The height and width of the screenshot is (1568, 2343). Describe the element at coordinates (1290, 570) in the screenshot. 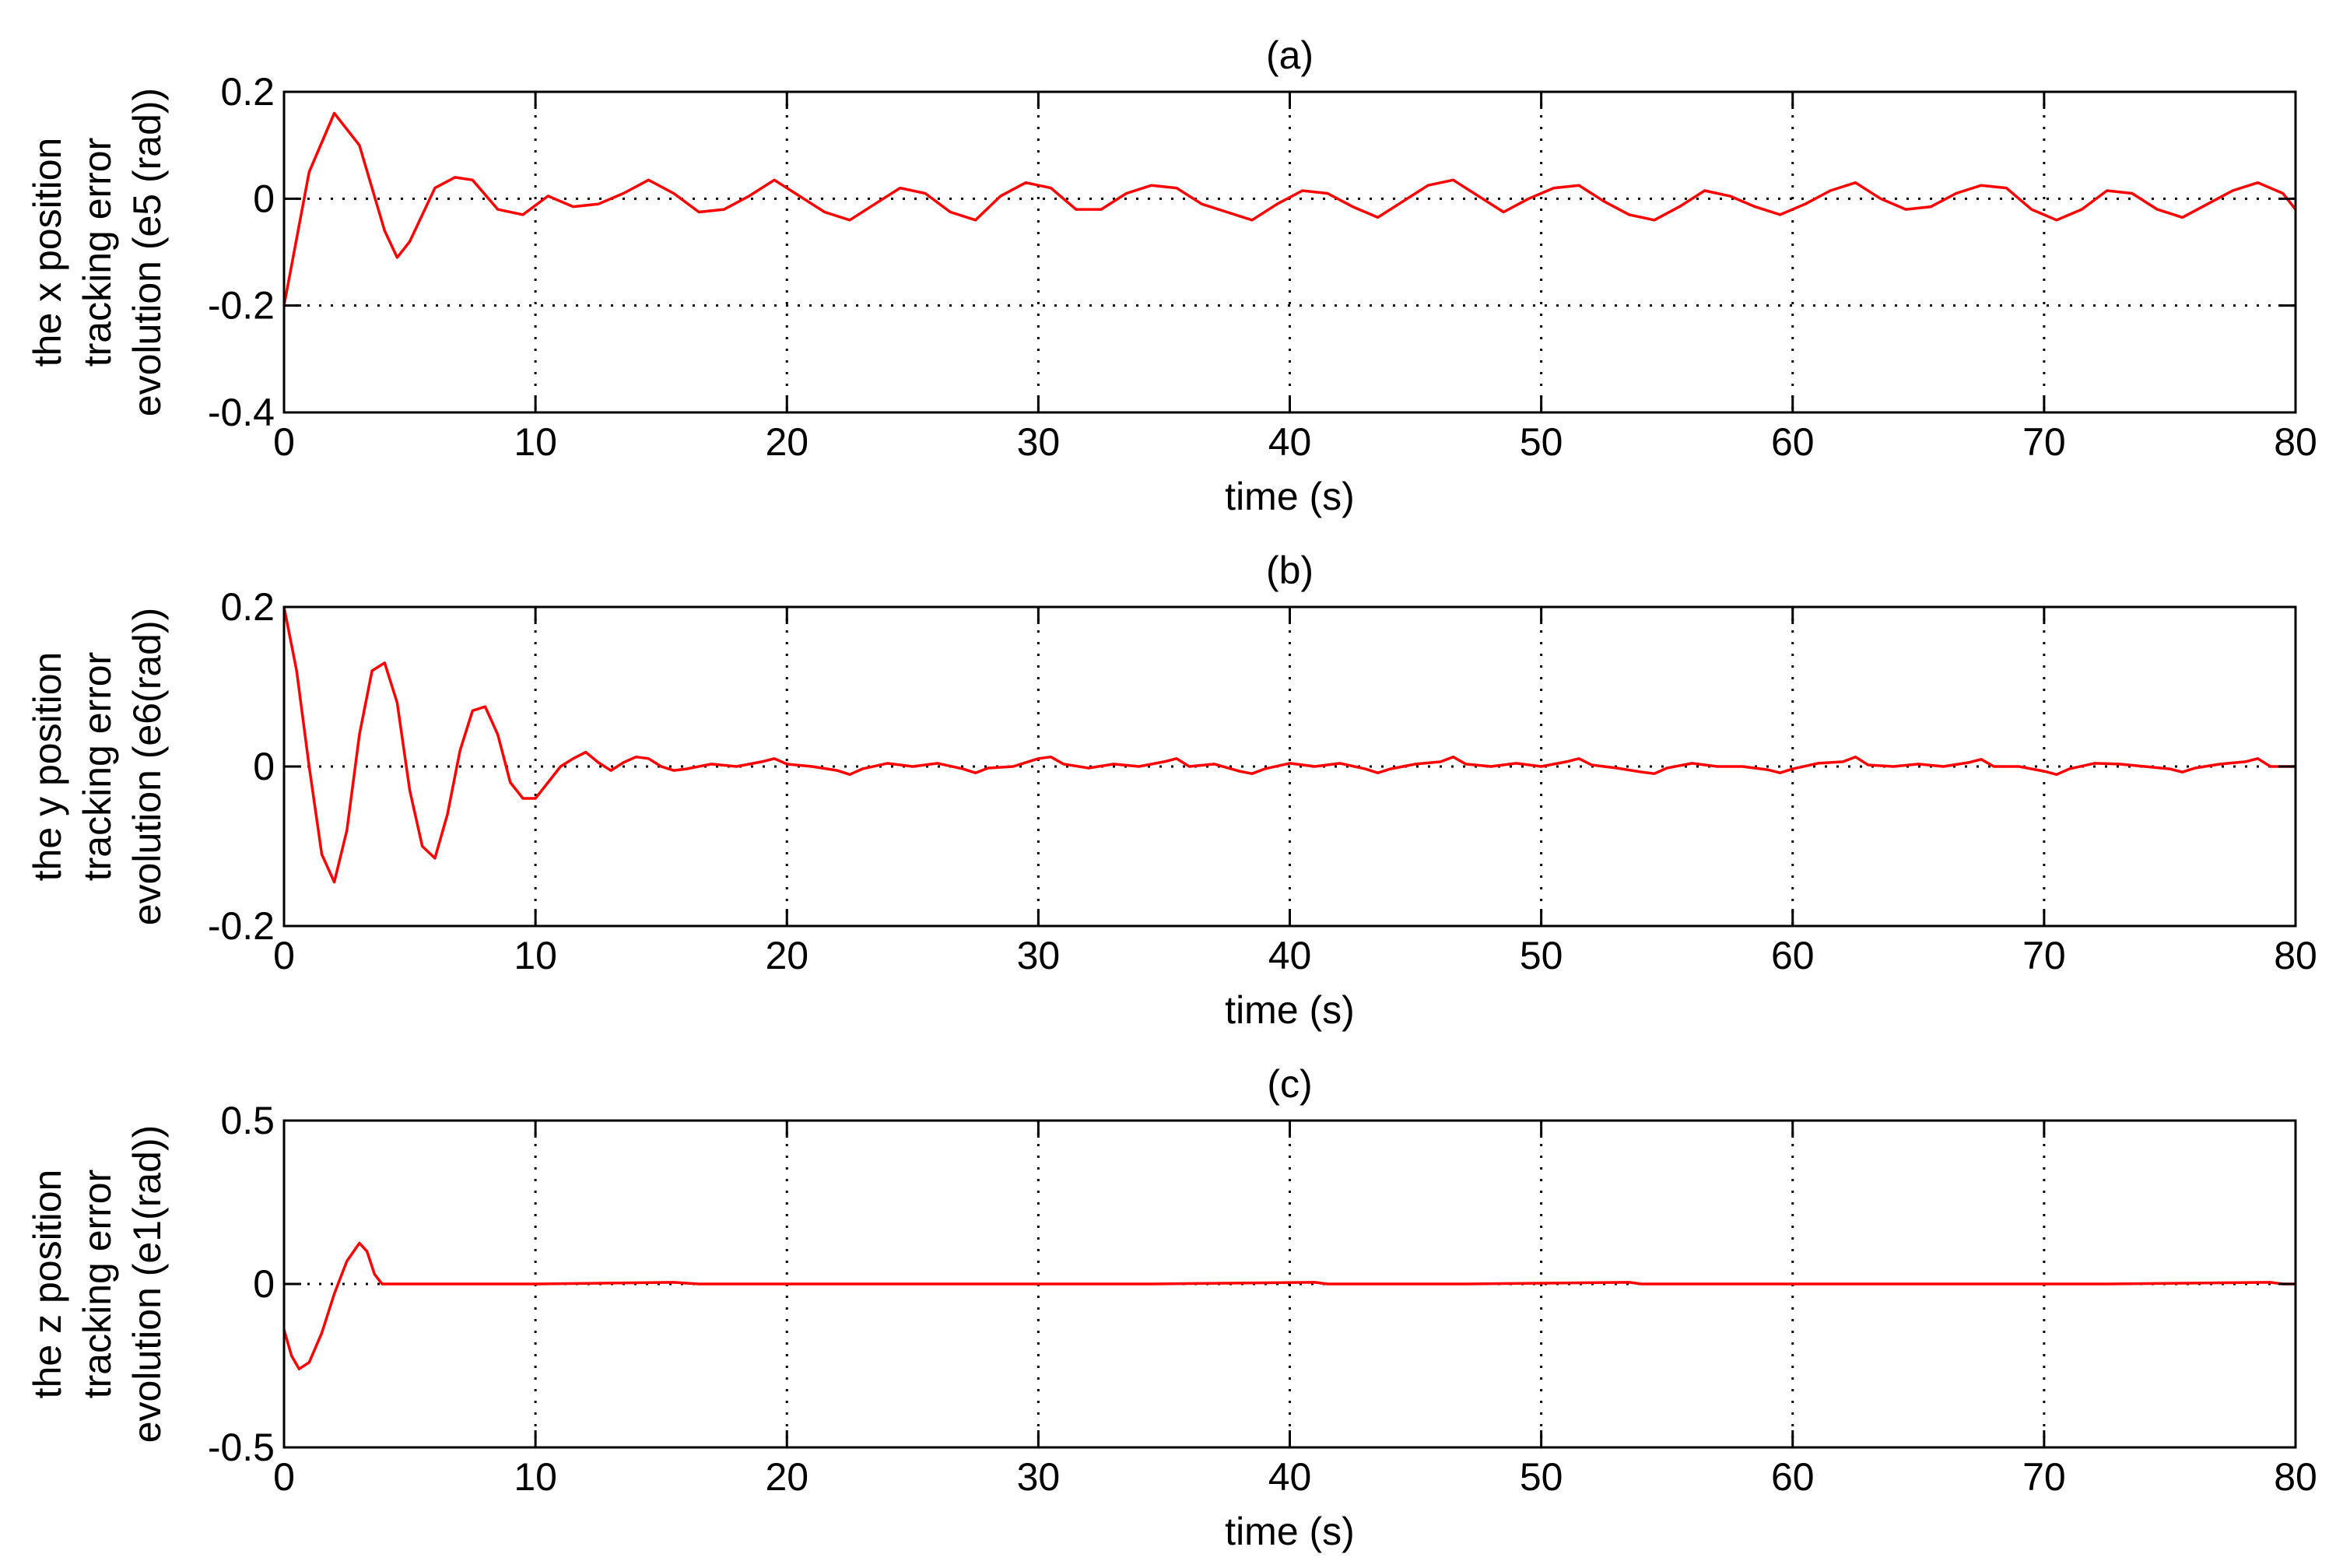

I see `subplot-title: (b)` at that location.